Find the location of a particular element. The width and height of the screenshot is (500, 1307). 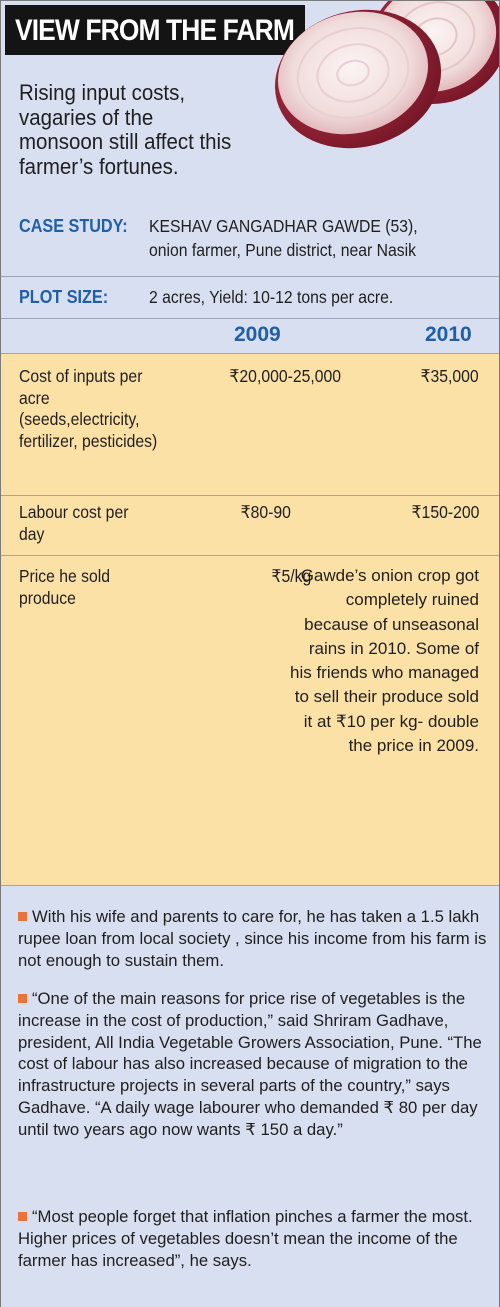

row-label-labour: Labour cost per day is located at coordinates (74, 523).